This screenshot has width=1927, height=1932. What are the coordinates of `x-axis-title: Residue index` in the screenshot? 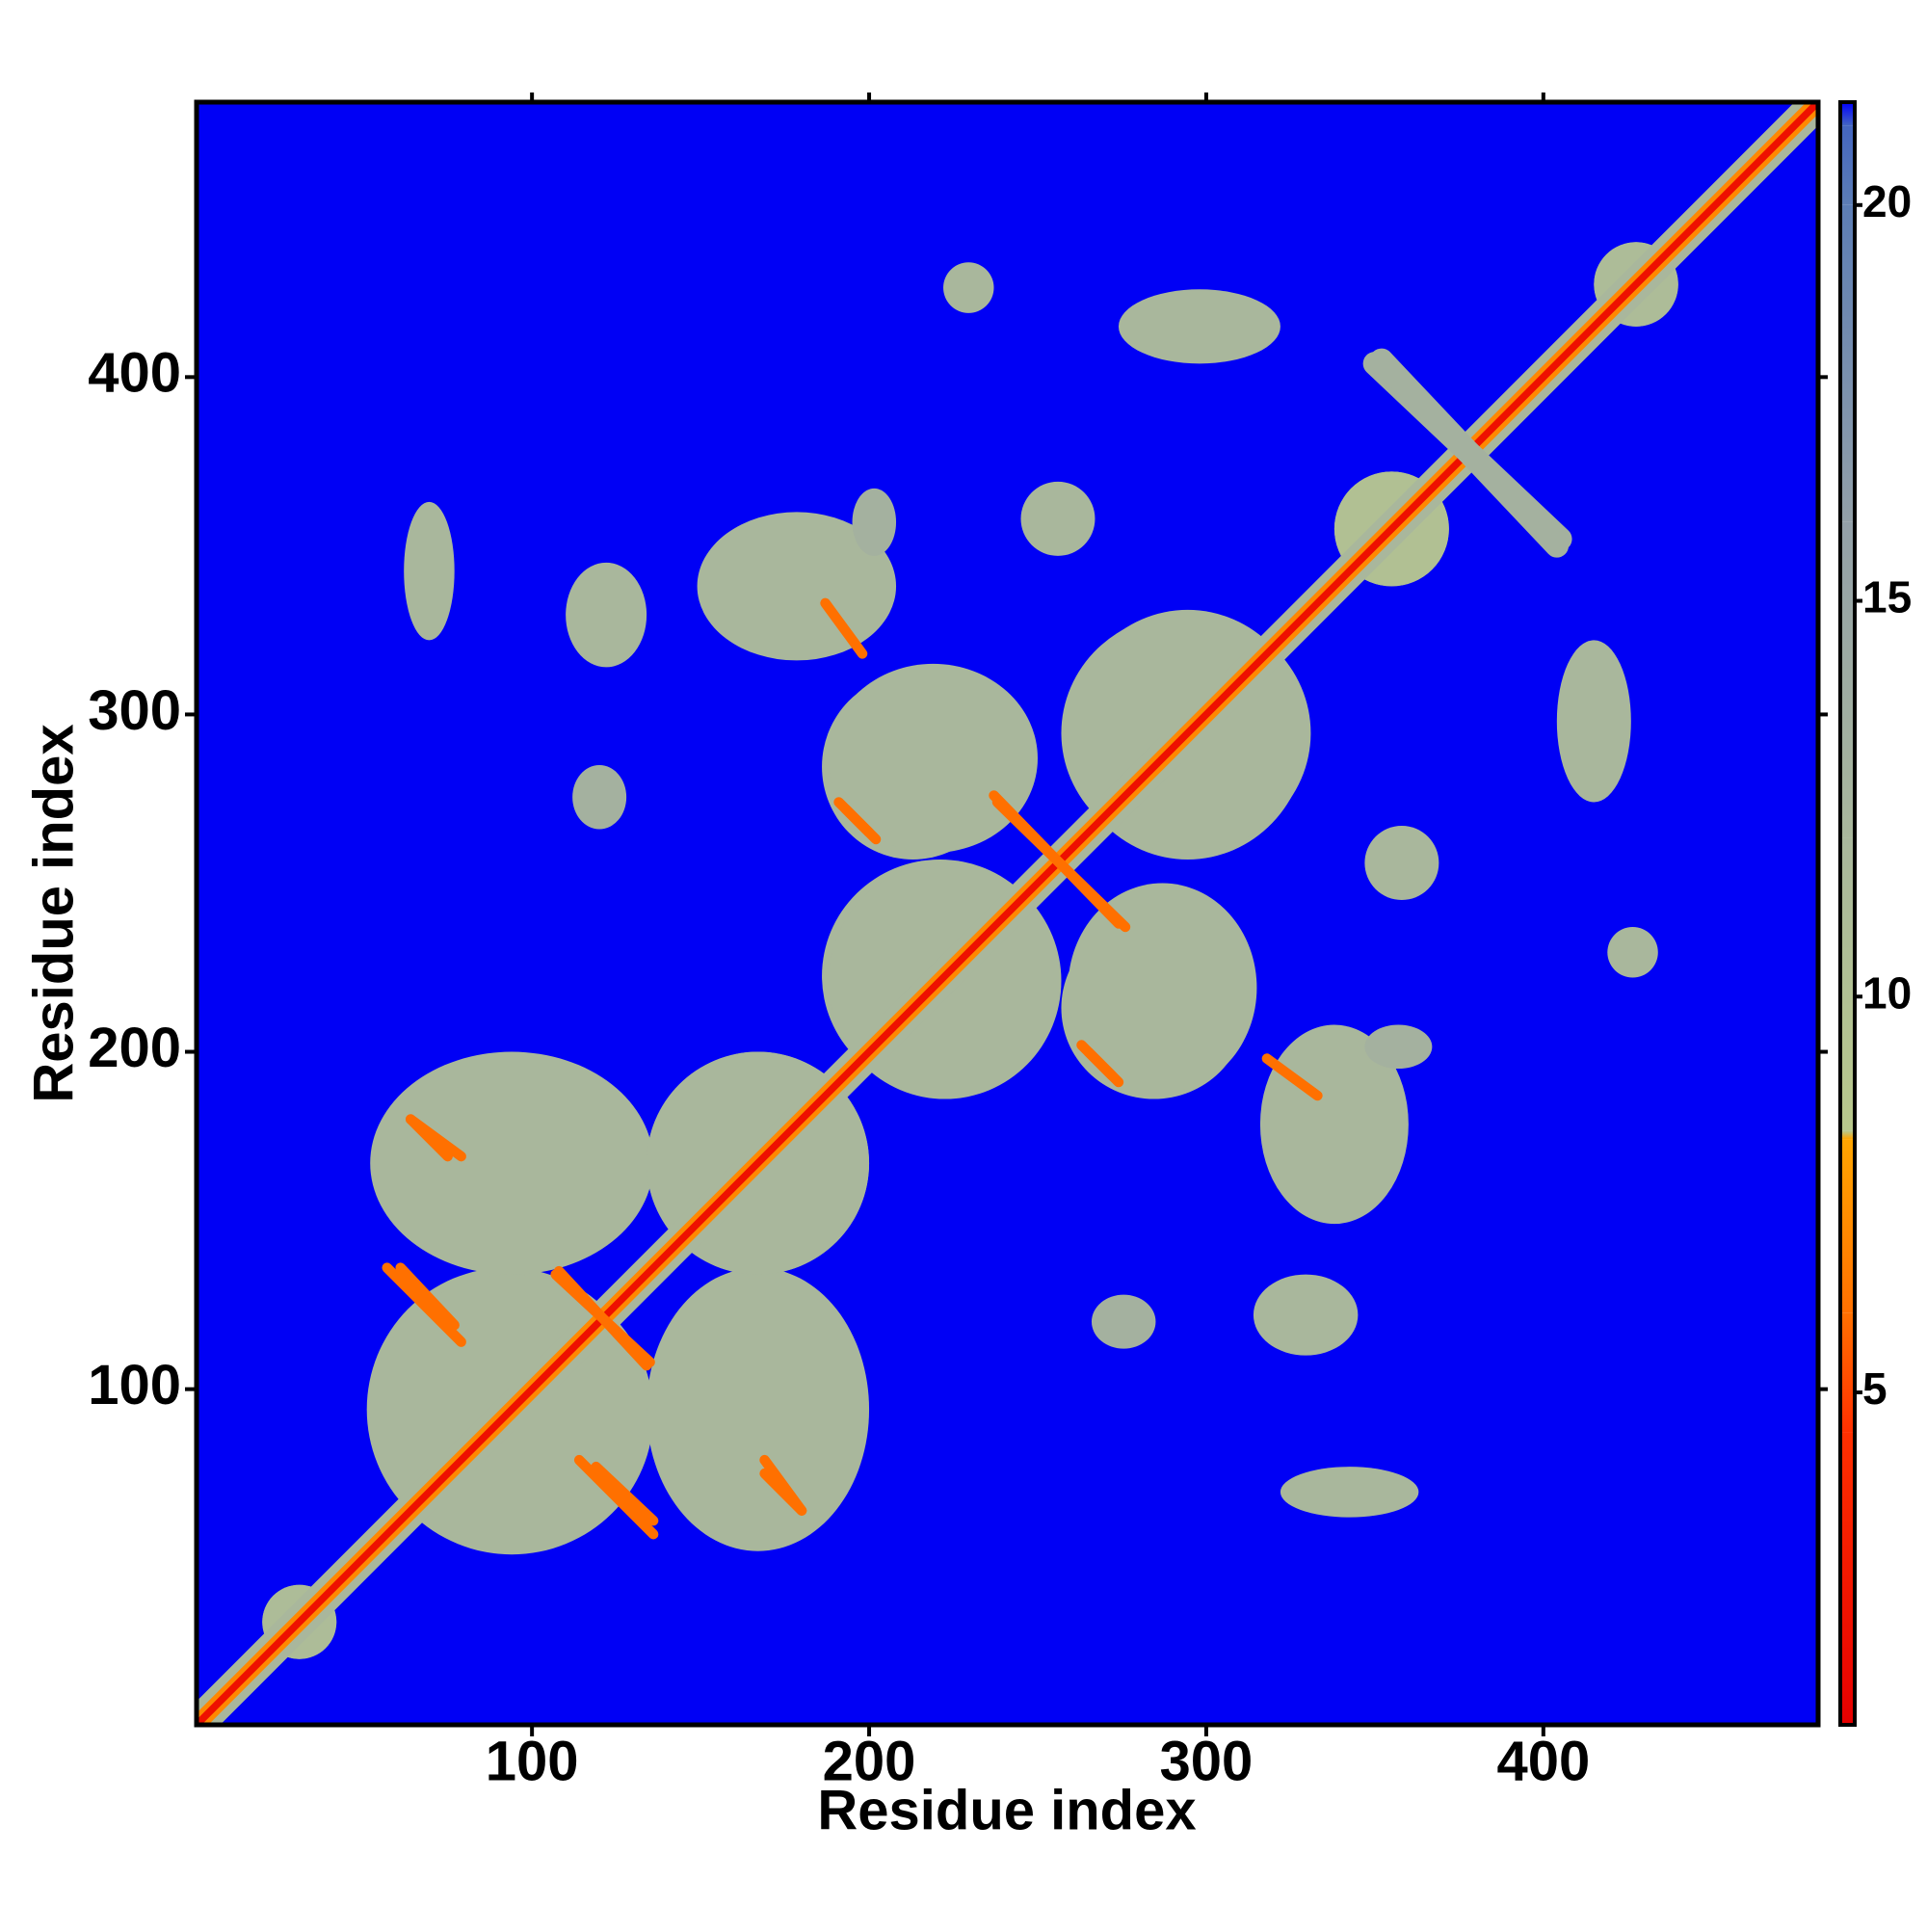 It's located at (1007, 1810).